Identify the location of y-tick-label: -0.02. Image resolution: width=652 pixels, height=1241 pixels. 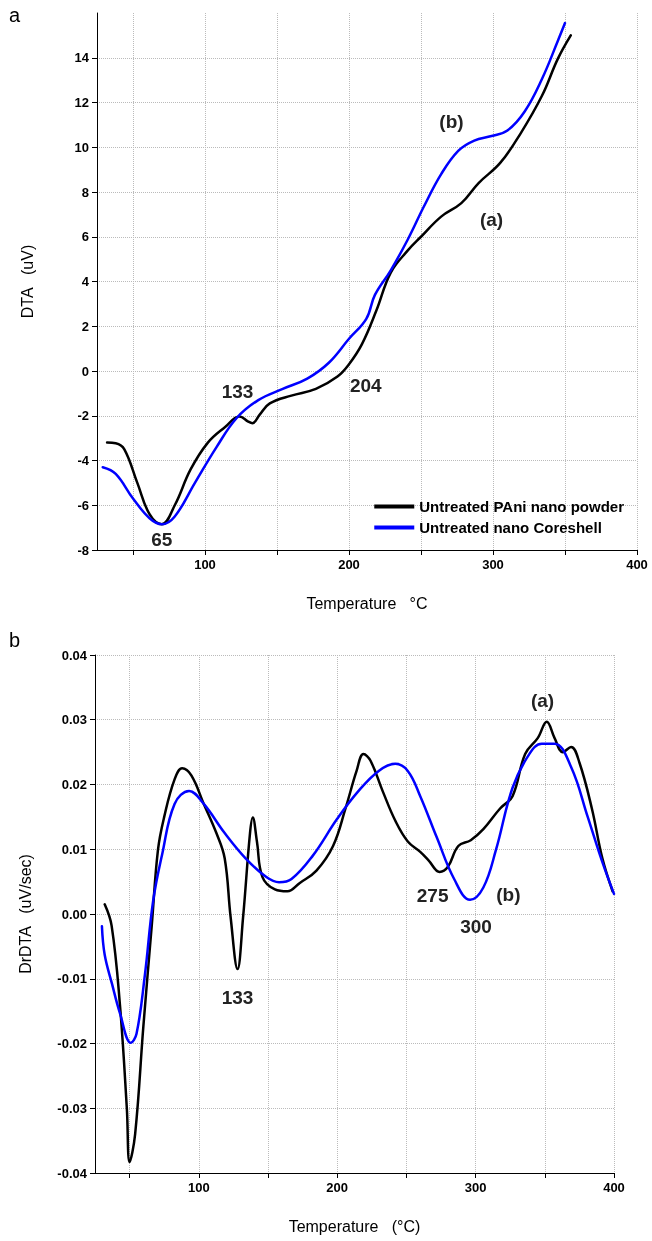
(72, 1043).